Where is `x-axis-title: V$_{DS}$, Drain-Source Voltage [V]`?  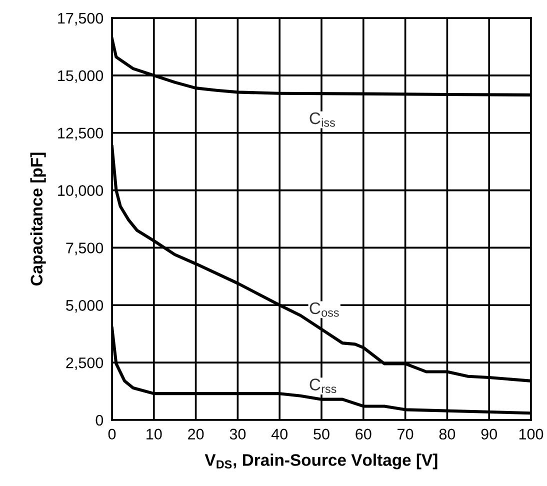
x-axis-title: V$_{DS}$, Drain-Source Voltage [V] is located at coordinates (321, 462).